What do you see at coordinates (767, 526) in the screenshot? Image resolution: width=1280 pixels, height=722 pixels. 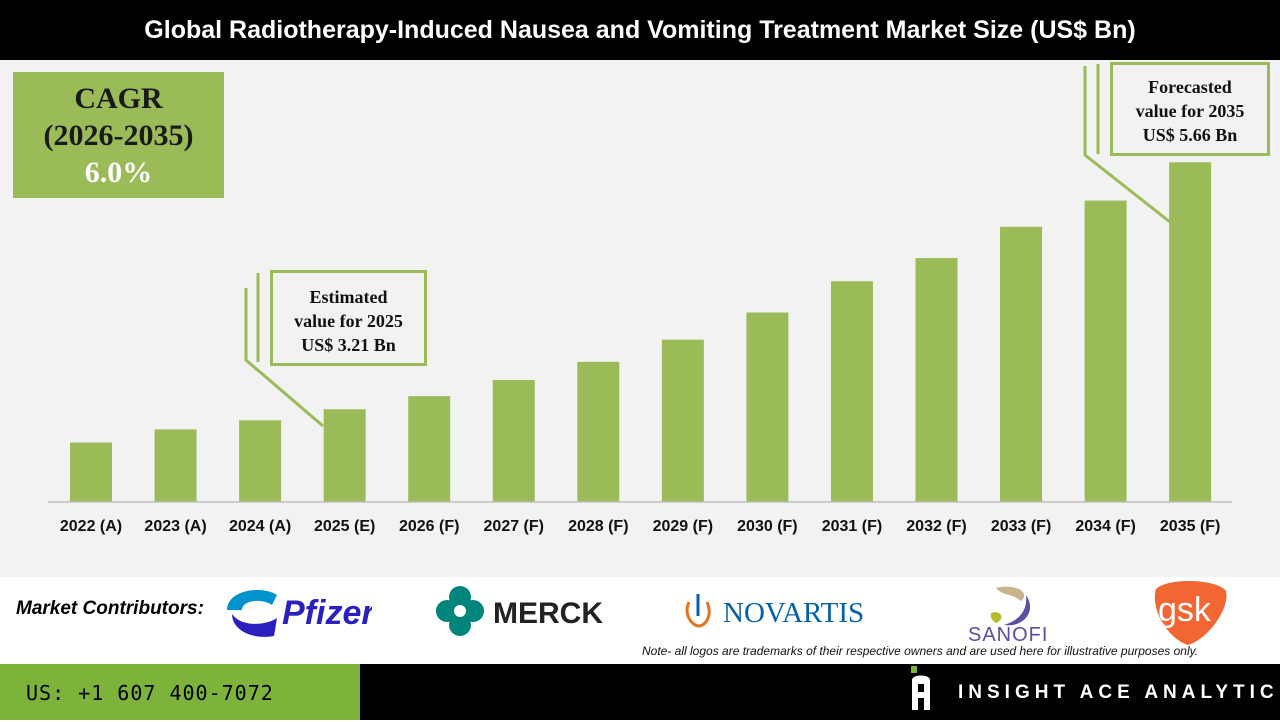 I see `x-tick-label: 2030 (F)` at bounding box center [767, 526].